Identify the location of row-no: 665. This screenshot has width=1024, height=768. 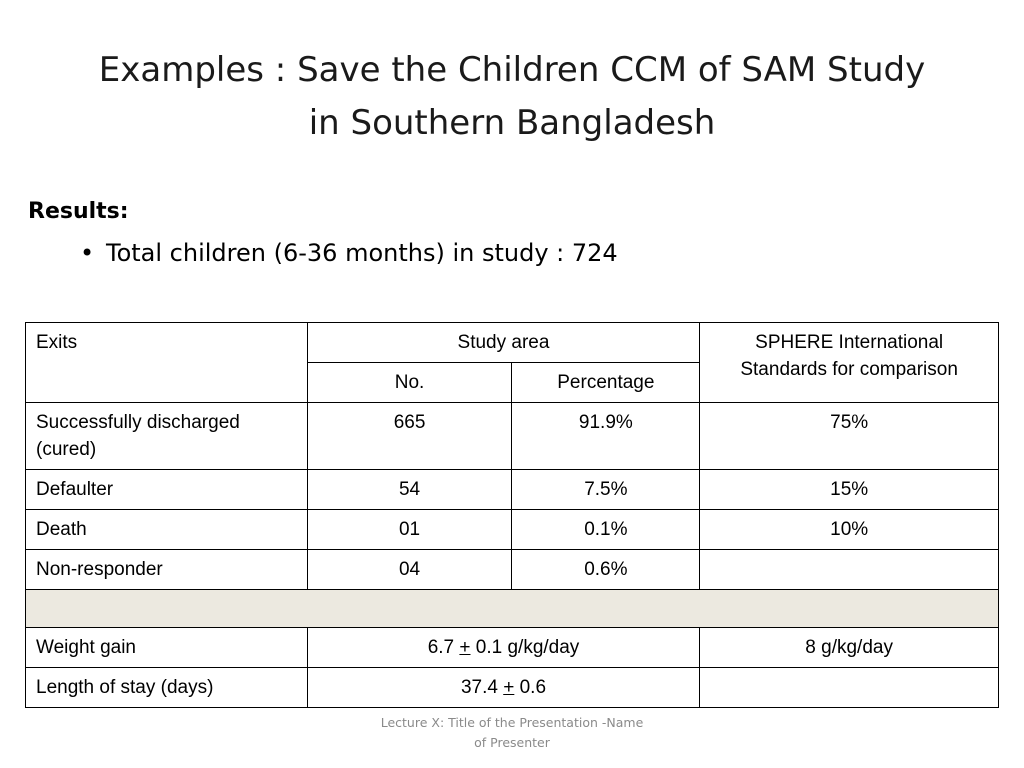
(409, 436).